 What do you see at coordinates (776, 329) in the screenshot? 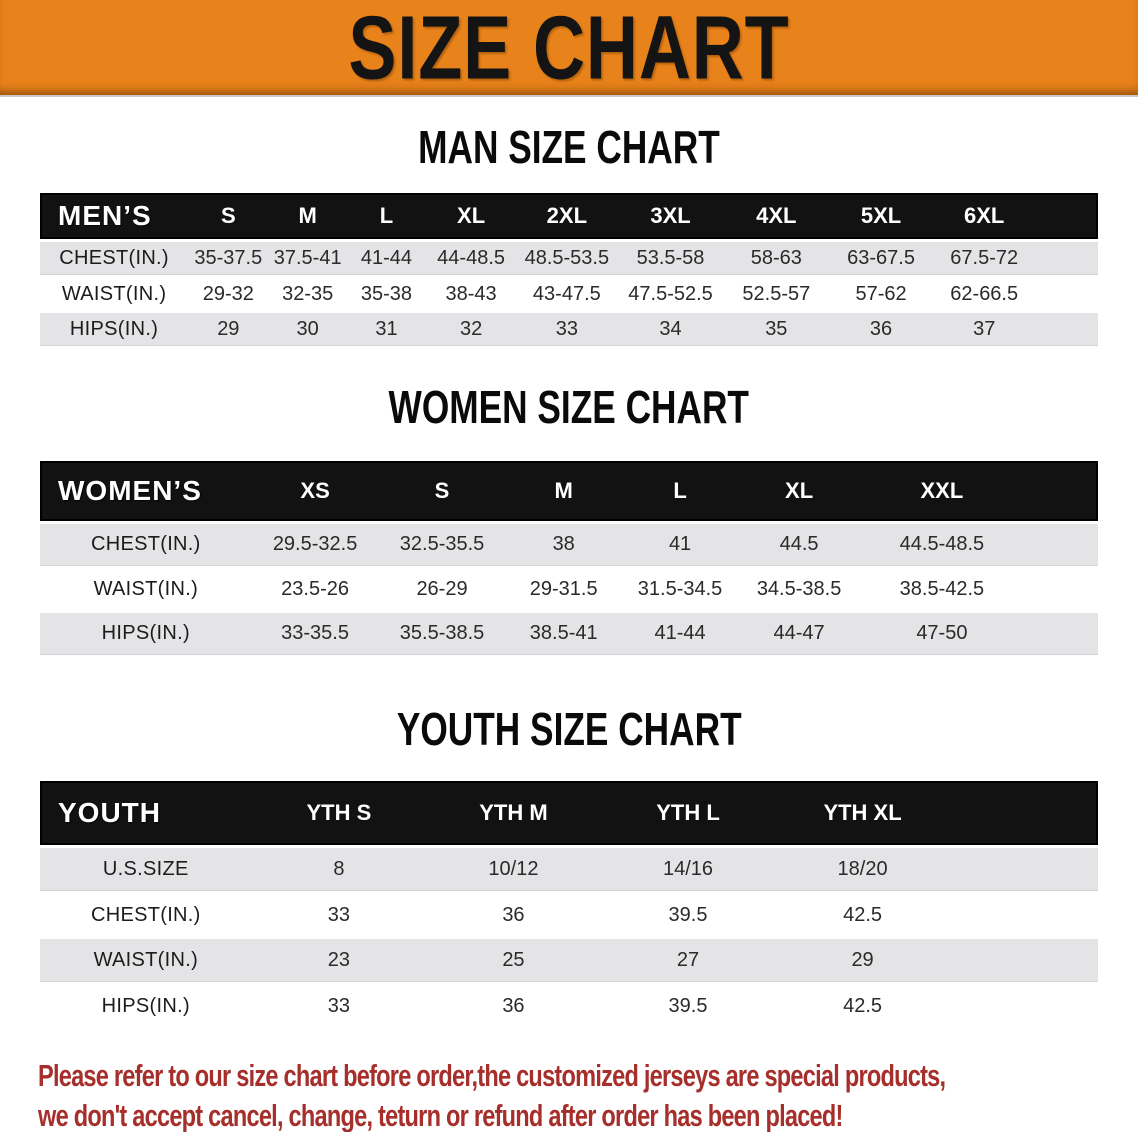
I see `men-size-value-cell: 35` at bounding box center [776, 329].